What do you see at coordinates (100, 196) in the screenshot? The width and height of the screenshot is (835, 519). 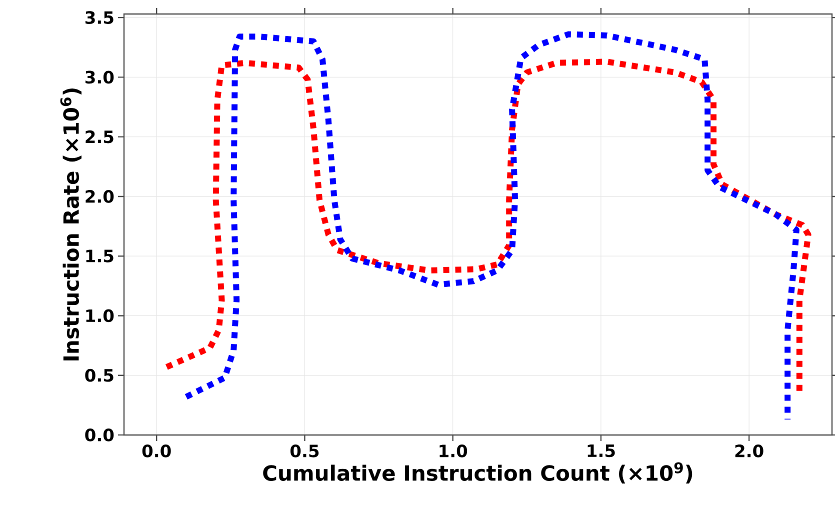 I see `y-tick-label: 2.0` at bounding box center [100, 196].